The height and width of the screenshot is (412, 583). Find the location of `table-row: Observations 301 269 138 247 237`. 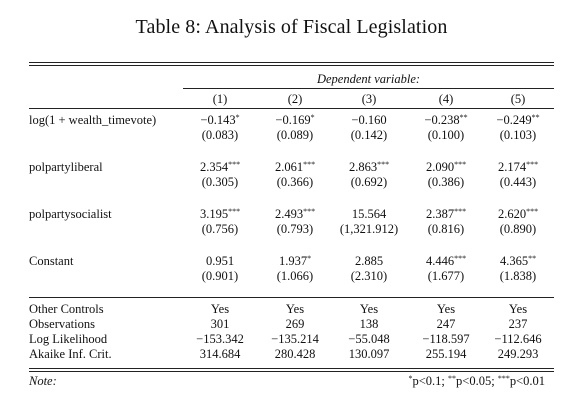

table-row: Observations 301 269 138 247 237 is located at coordinates (291, 324).